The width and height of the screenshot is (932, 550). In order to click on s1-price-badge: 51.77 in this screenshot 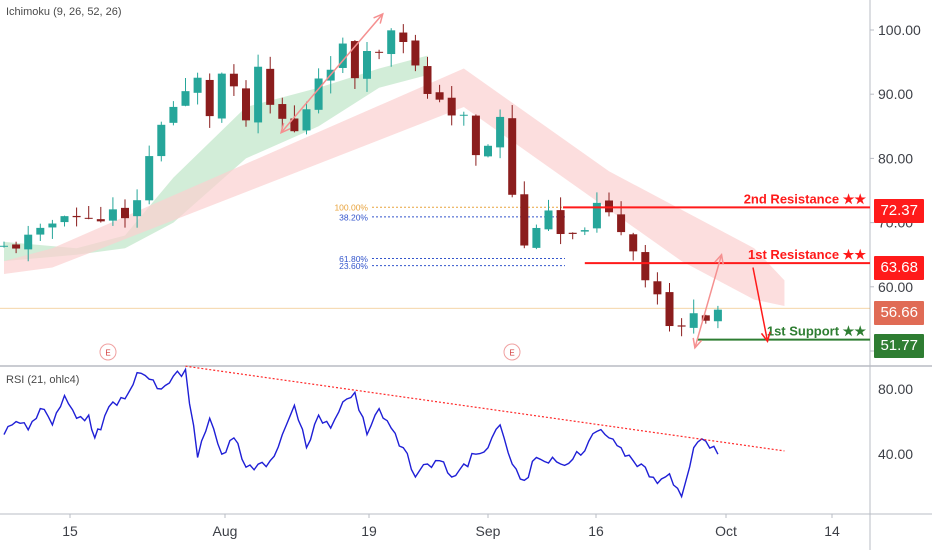, I will do `click(899, 346)`.